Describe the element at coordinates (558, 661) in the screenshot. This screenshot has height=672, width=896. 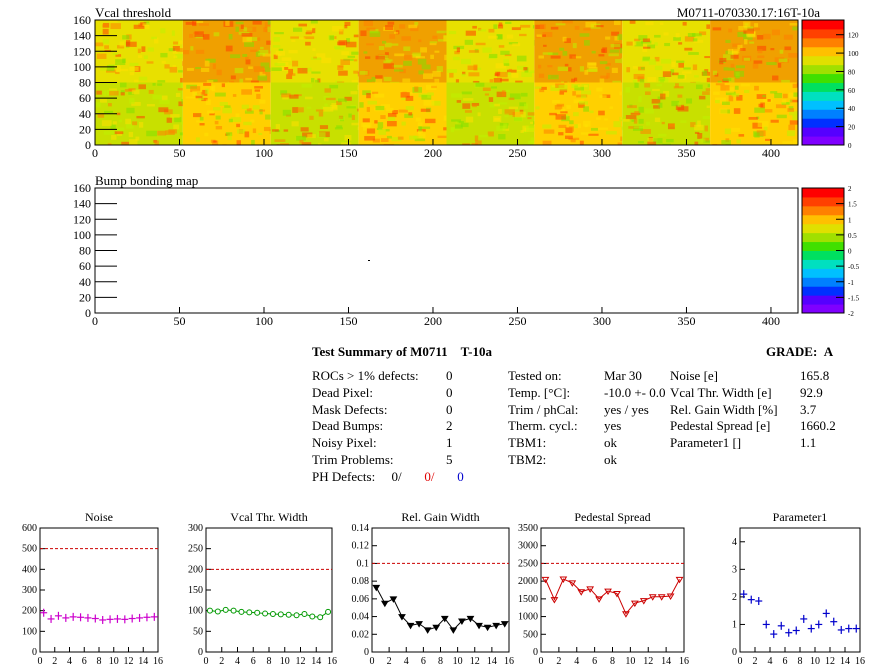
I see `x-tick-label: 2` at that location.